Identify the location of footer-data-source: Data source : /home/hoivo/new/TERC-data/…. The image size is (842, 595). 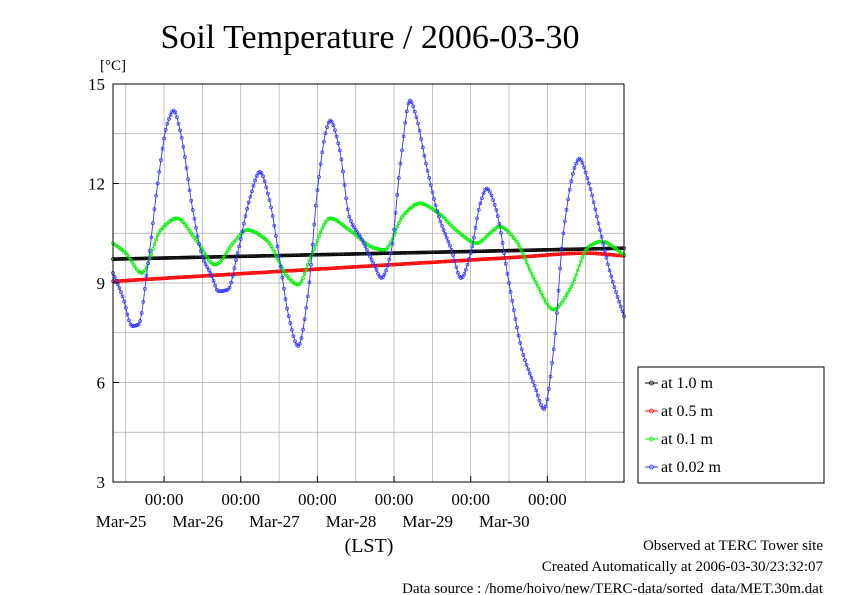
(613, 588).